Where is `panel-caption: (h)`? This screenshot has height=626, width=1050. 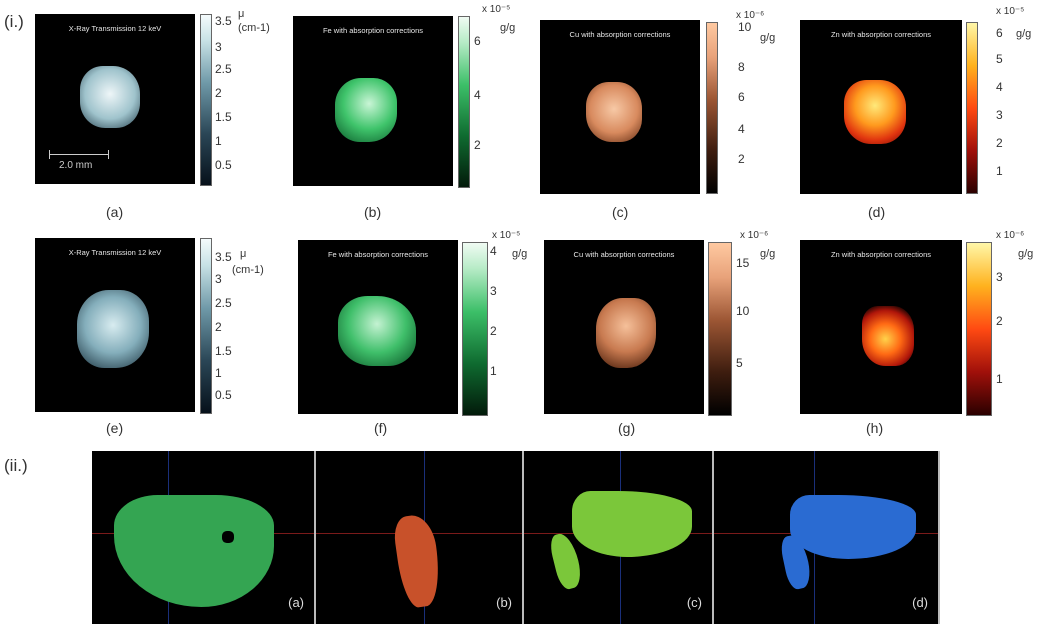 panel-caption: (h) is located at coordinates (875, 428).